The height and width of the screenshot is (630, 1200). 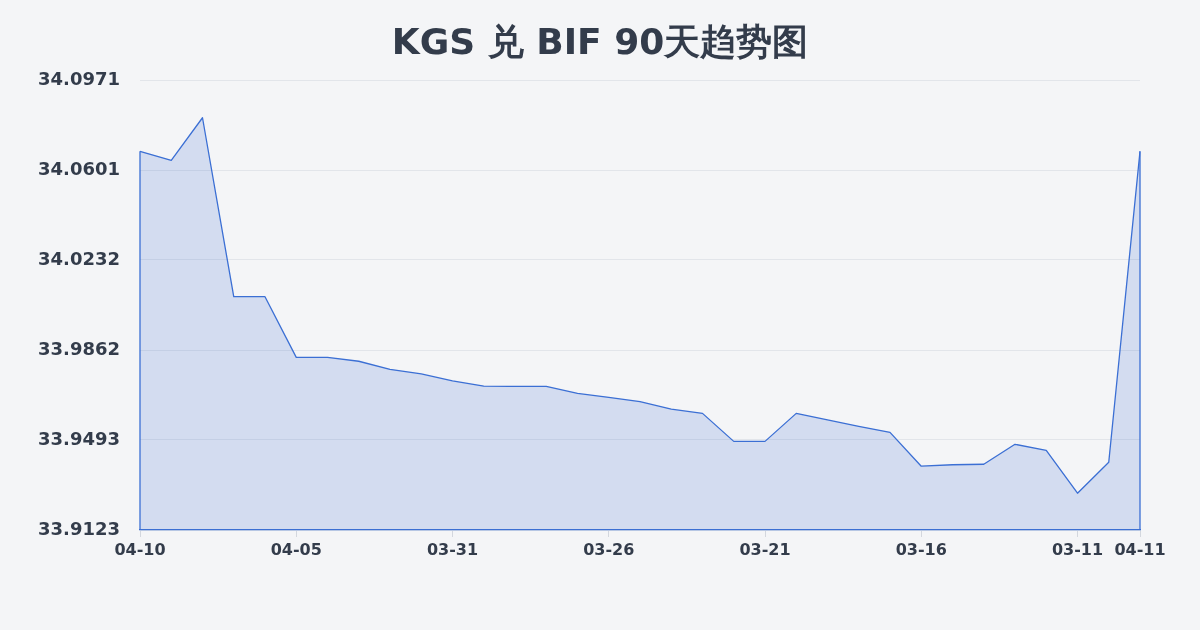 I want to click on x-tick-label: 04-11, so click(x=1140, y=549).